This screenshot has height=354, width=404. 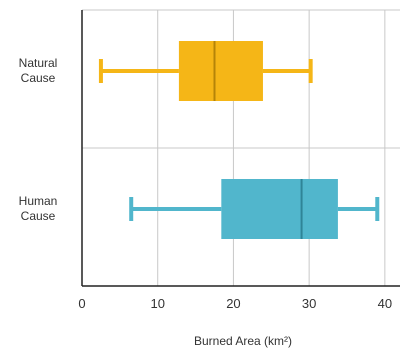 What do you see at coordinates (81, 303) in the screenshot?
I see `x-tick-label: 0` at bounding box center [81, 303].